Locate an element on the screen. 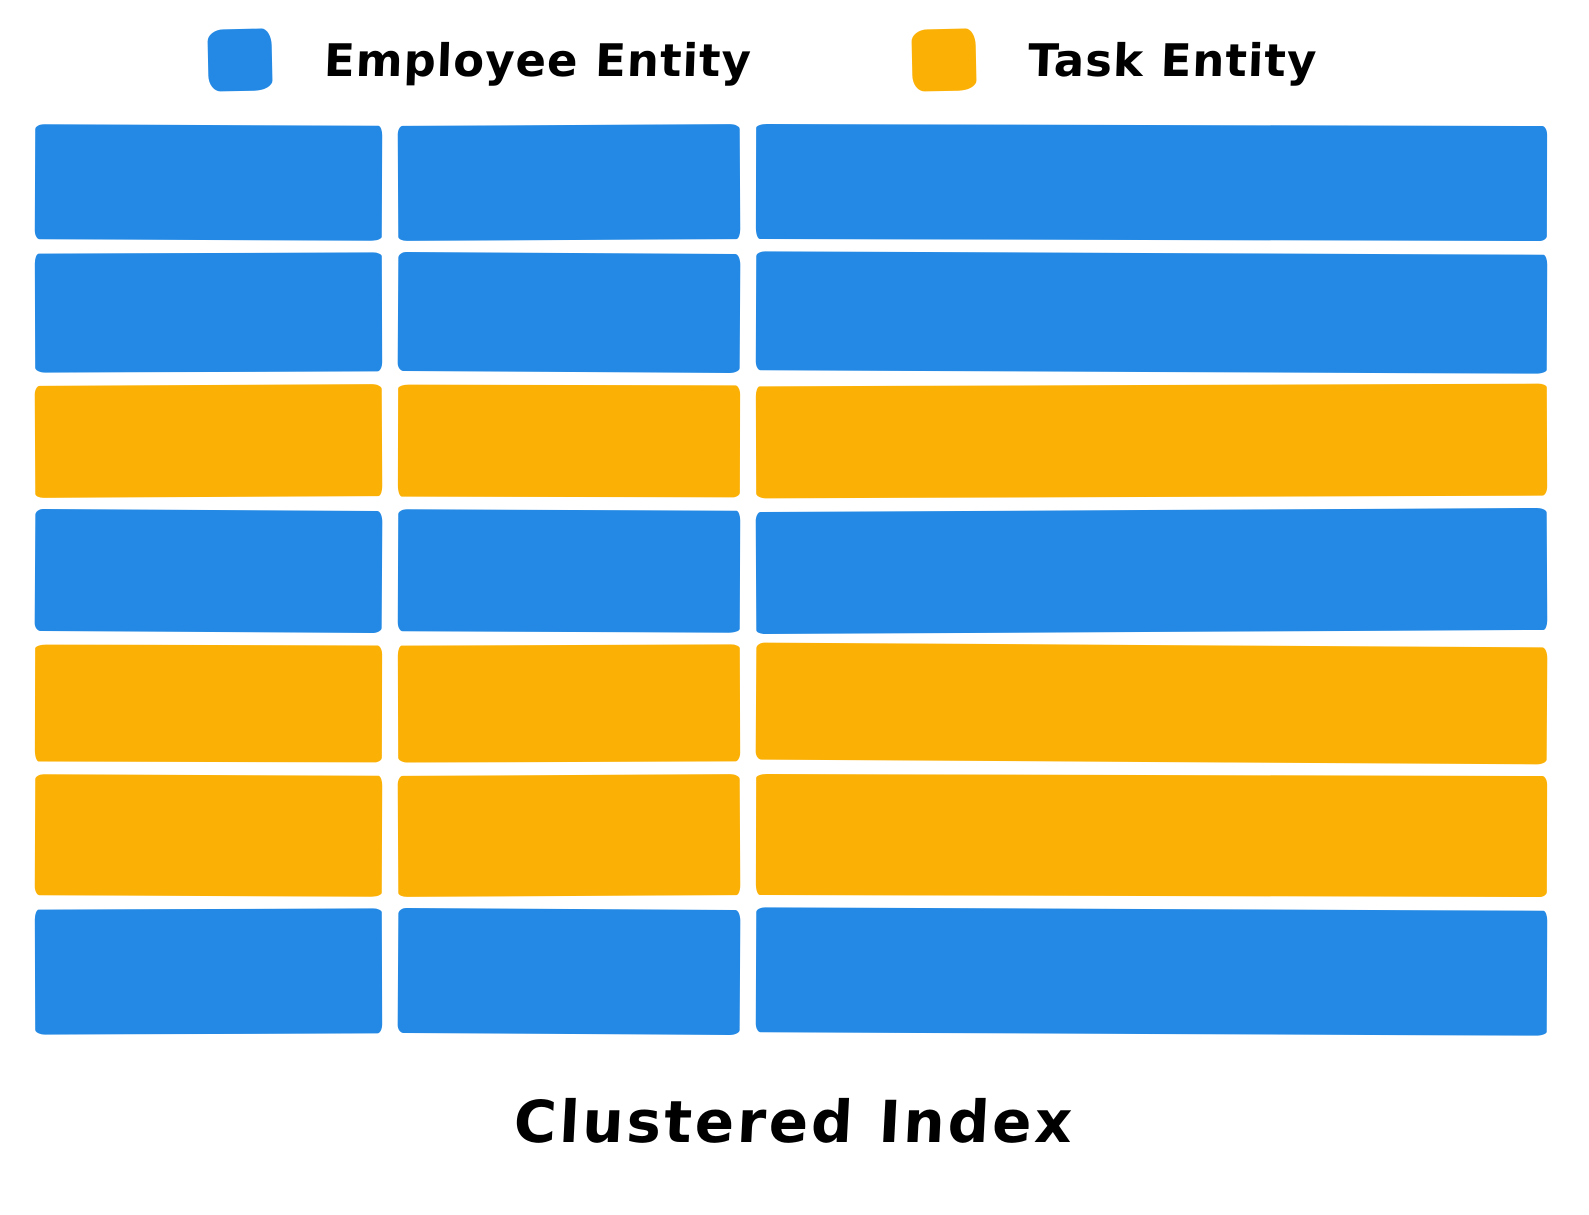 Image resolution: width=1589 pixels, height=1215 pixels. grid-cell-task-r5-c1 is located at coordinates (208, 703).